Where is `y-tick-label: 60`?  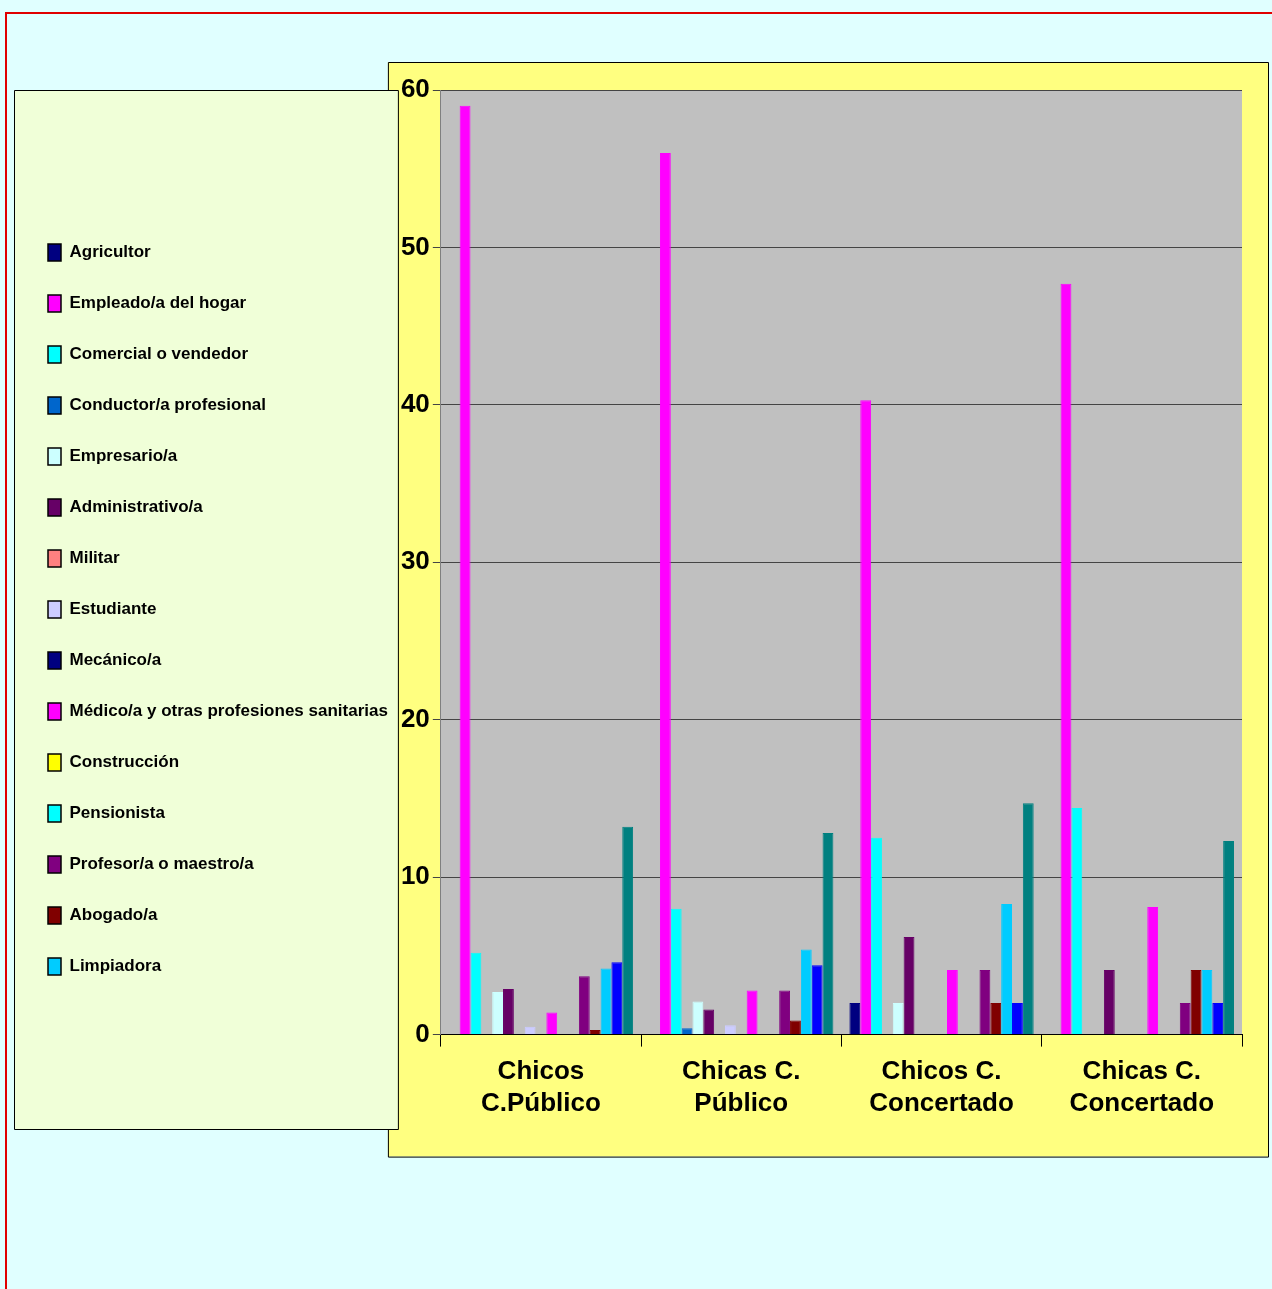
y-tick-label: 60 is located at coordinates (415, 88).